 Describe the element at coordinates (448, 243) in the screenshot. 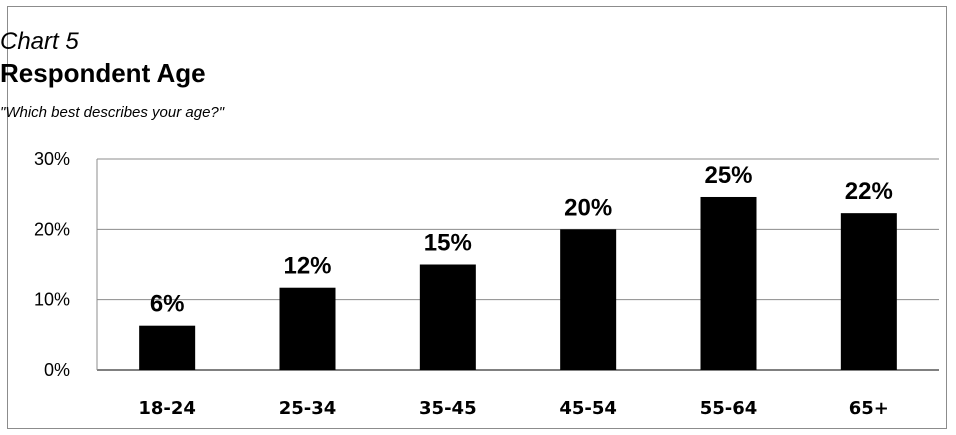

I see `data-label: 15%` at that location.